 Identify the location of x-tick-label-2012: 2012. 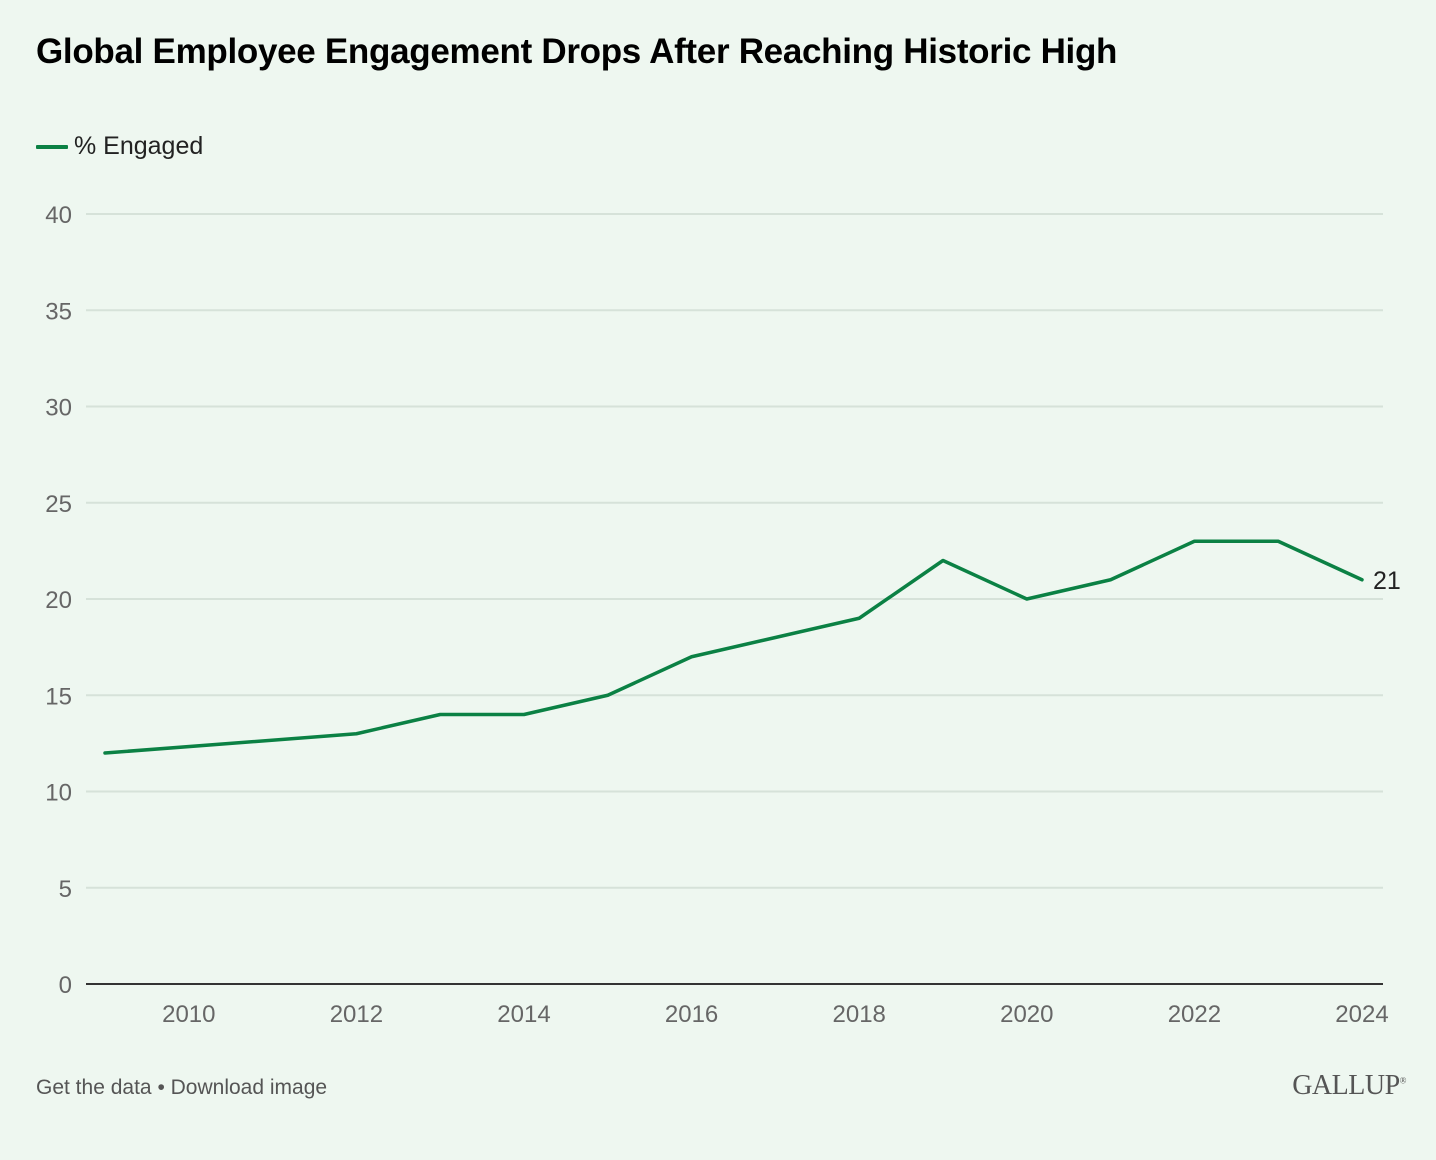
(356, 1014).